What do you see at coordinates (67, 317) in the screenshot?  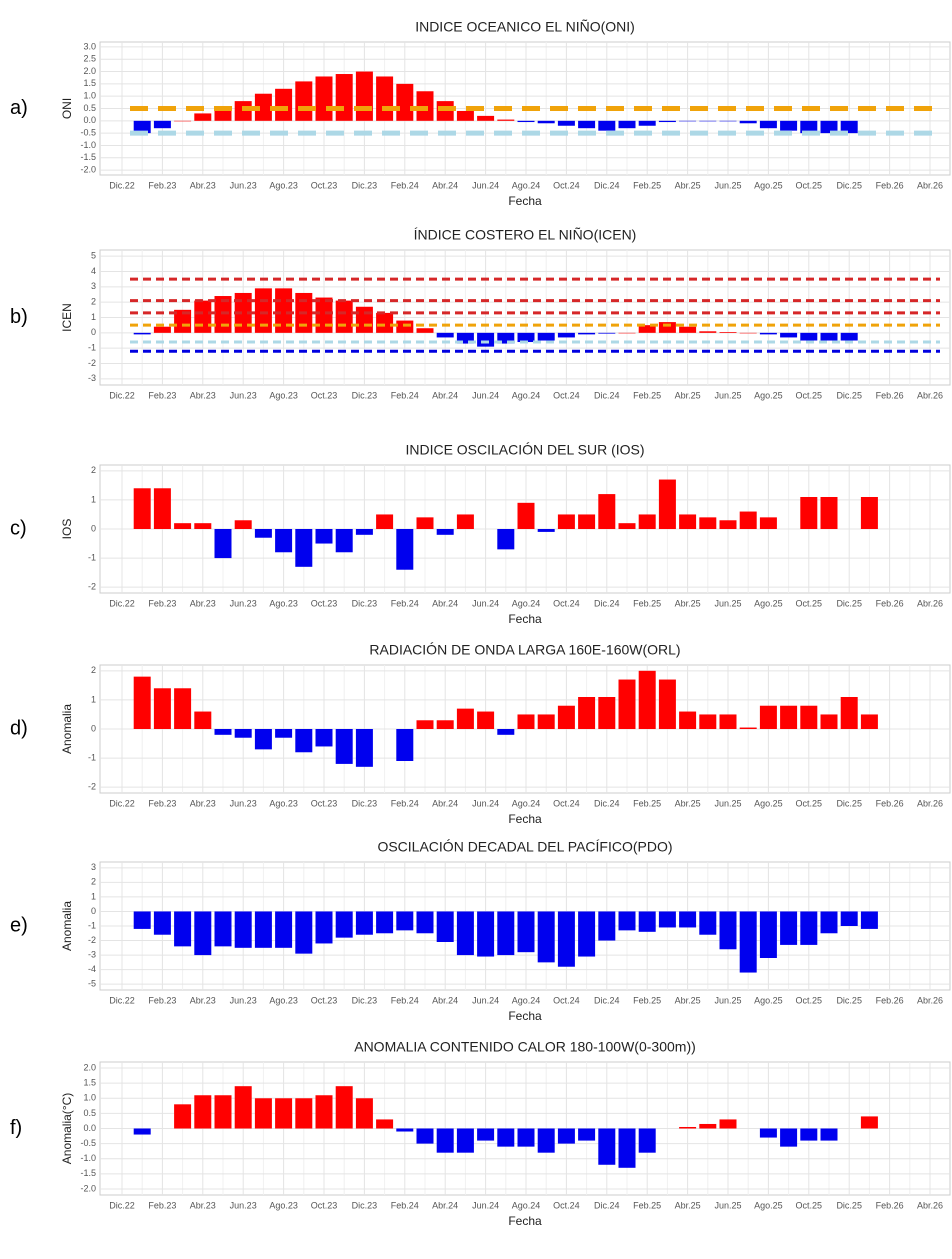 I see `y-axis-label: ICEN` at bounding box center [67, 317].